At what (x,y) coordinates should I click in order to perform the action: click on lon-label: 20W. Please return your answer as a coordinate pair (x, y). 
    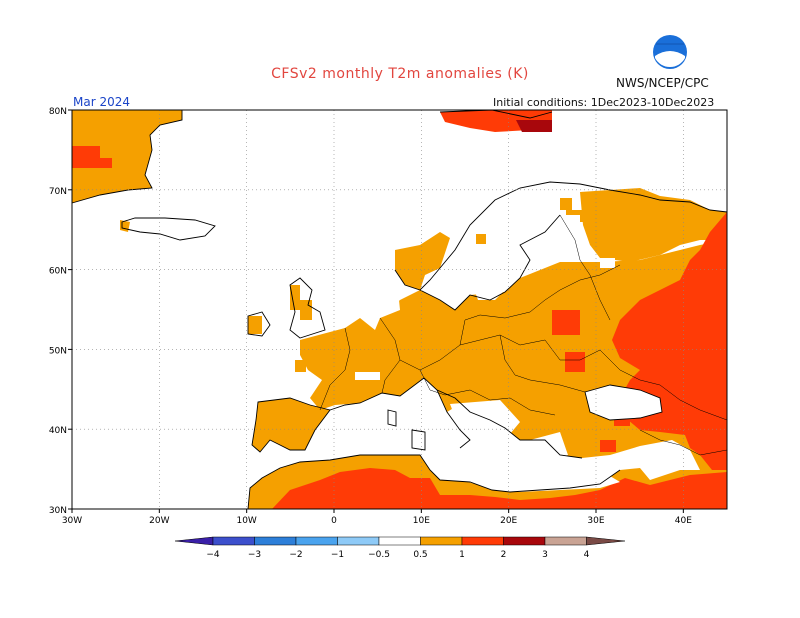
    Looking at the image, I should click on (159, 521).